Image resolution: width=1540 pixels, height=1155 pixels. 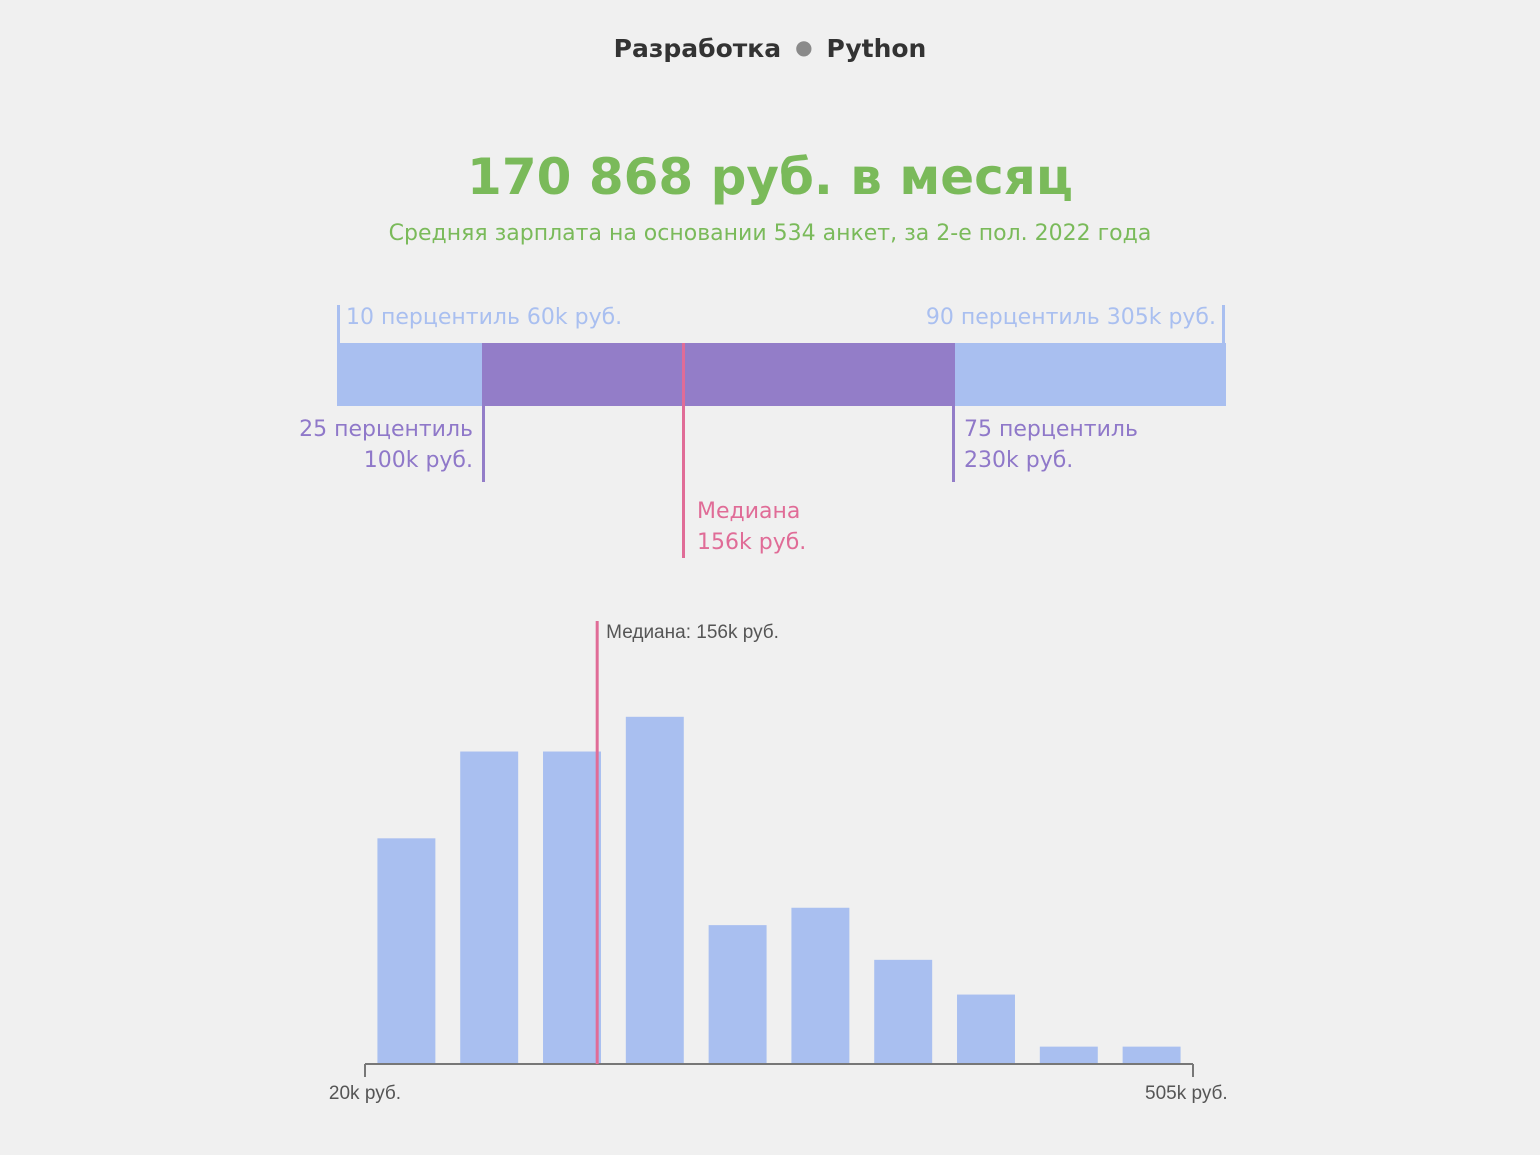 I want to click on p75-label-value: 230k руб., so click(x=1019, y=460).